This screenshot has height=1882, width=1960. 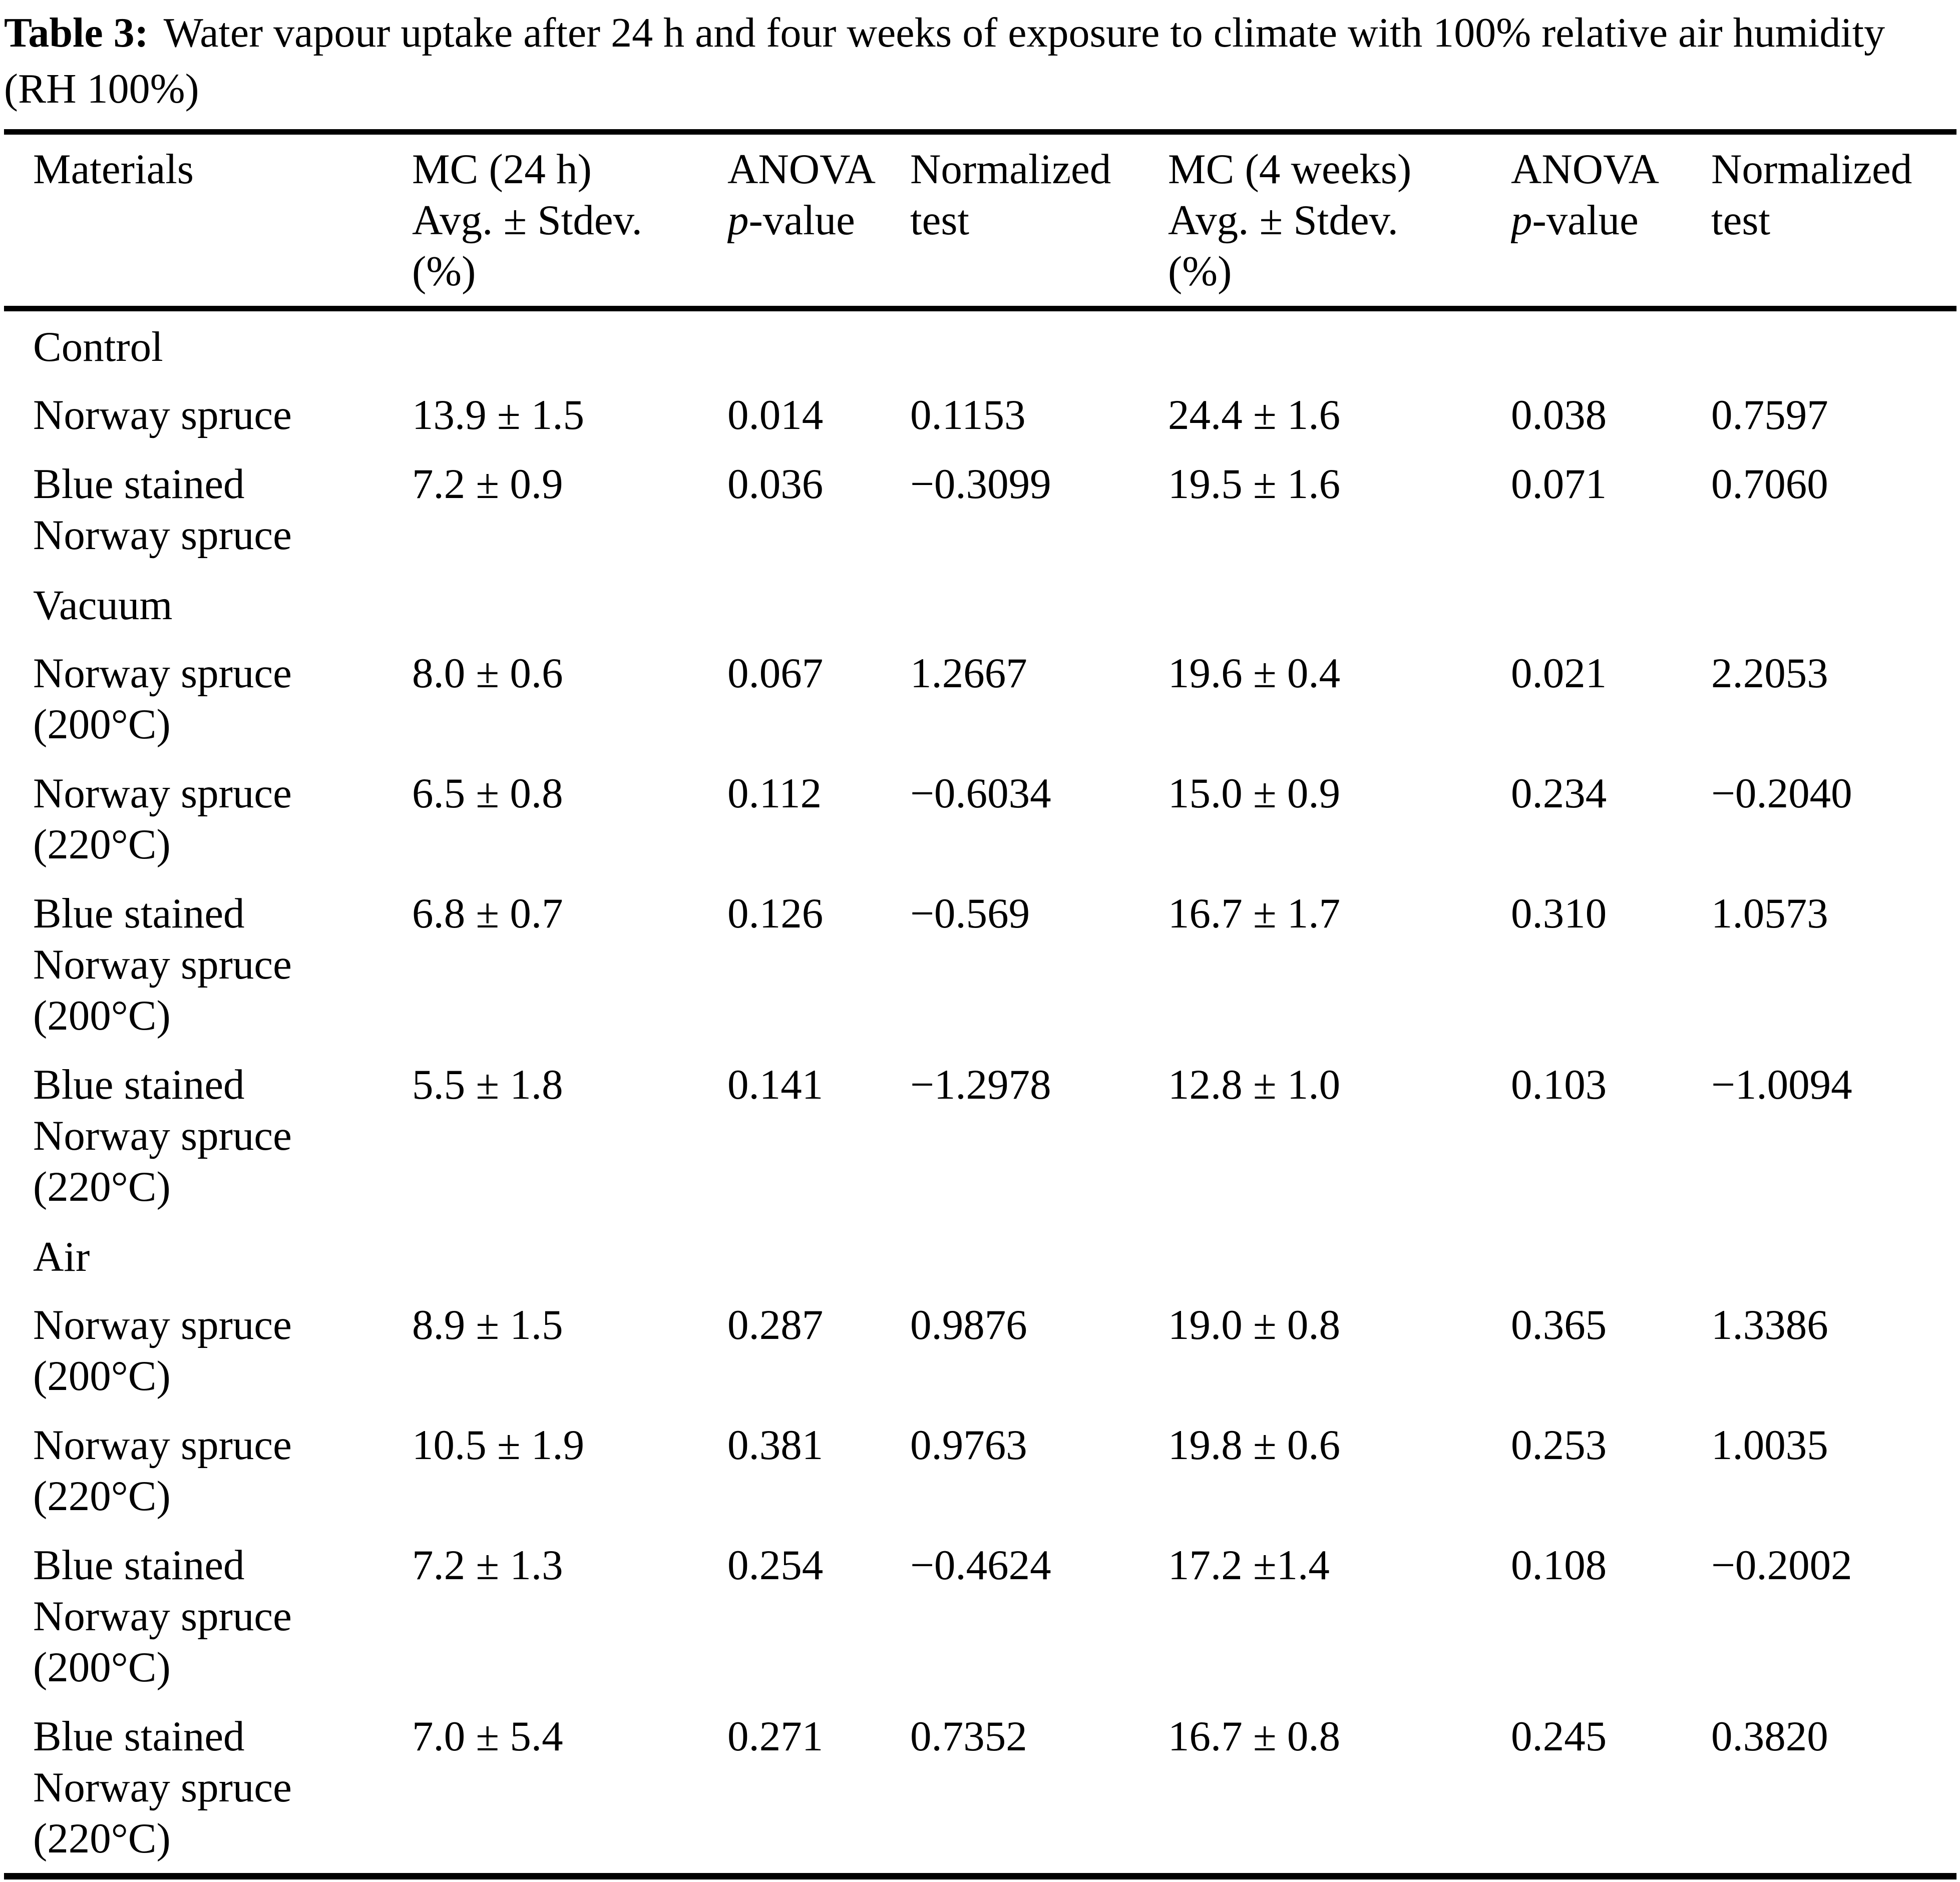 I want to click on col-header-anova-4w: ANOVA p-value, so click(x=1585, y=195).